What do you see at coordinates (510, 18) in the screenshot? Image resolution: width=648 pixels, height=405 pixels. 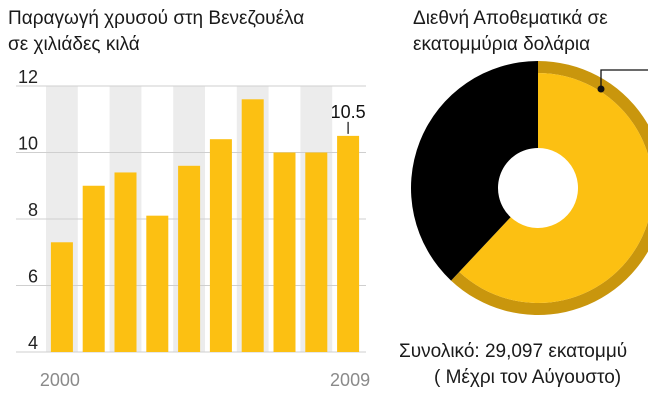 I see `pie-chart-title: Διεθνή Αποθεματικά σε` at bounding box center [510, 18].